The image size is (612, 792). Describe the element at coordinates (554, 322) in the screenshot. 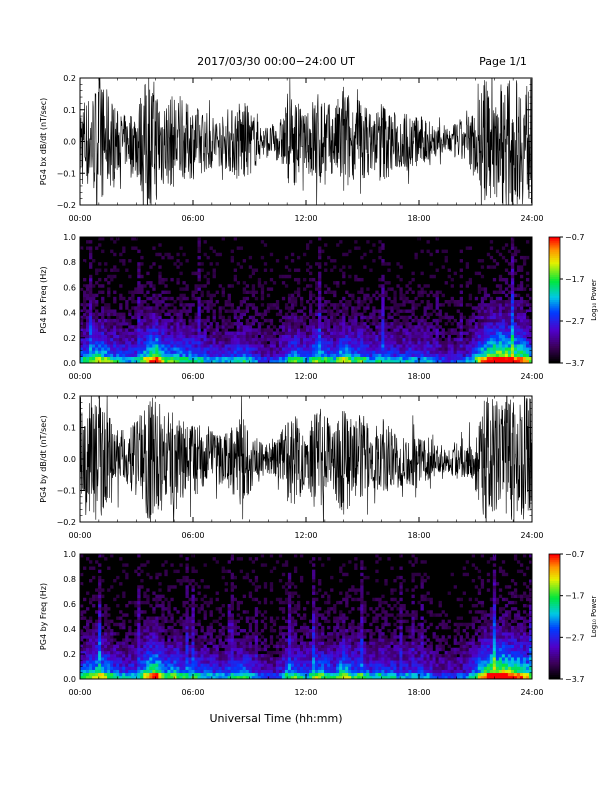

I see `colorbar-segment` at that location.